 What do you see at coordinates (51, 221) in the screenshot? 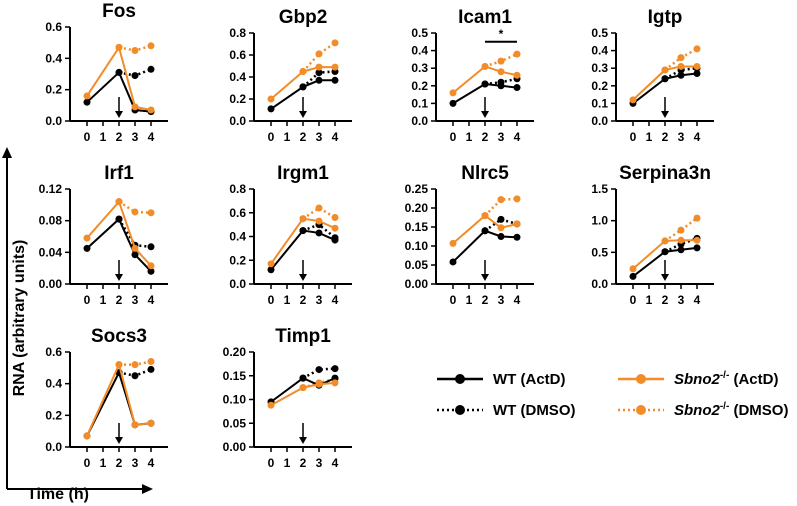
I see `y-tick-label: 0.08` at bounding box center [51, 221].